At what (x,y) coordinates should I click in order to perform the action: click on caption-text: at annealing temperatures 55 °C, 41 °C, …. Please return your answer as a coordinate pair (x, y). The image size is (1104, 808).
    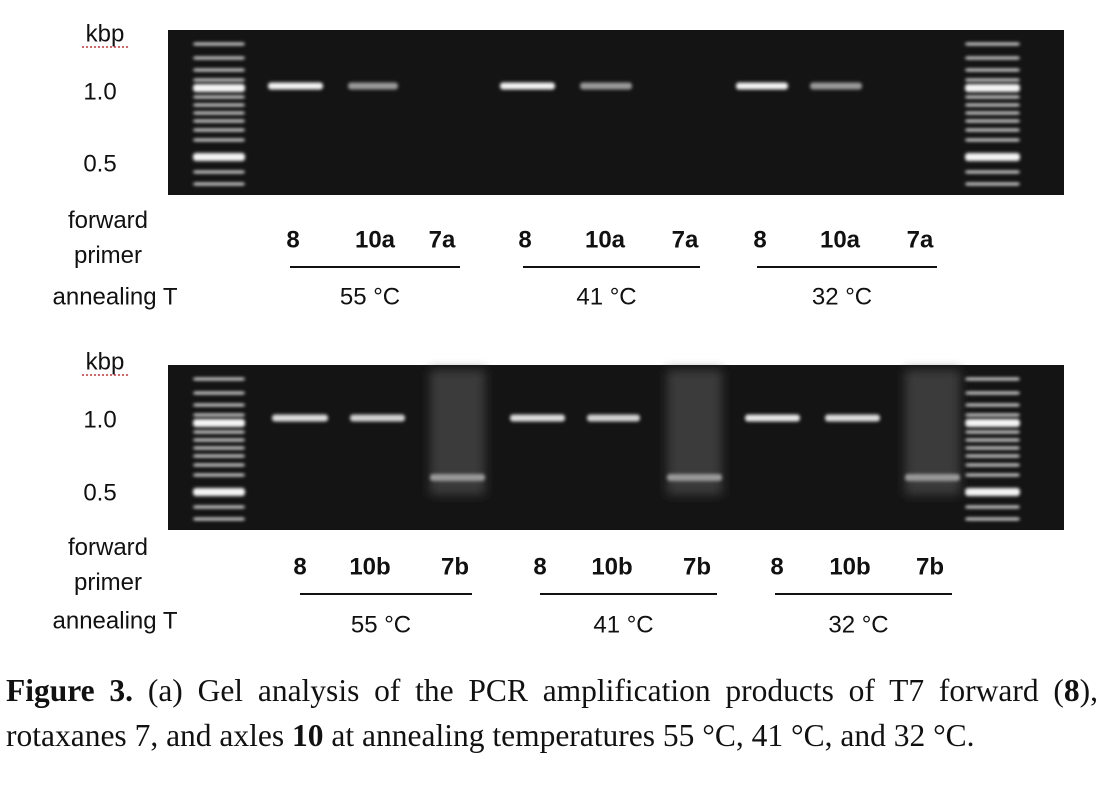
    Looking at the image, I should click on (649, 735).